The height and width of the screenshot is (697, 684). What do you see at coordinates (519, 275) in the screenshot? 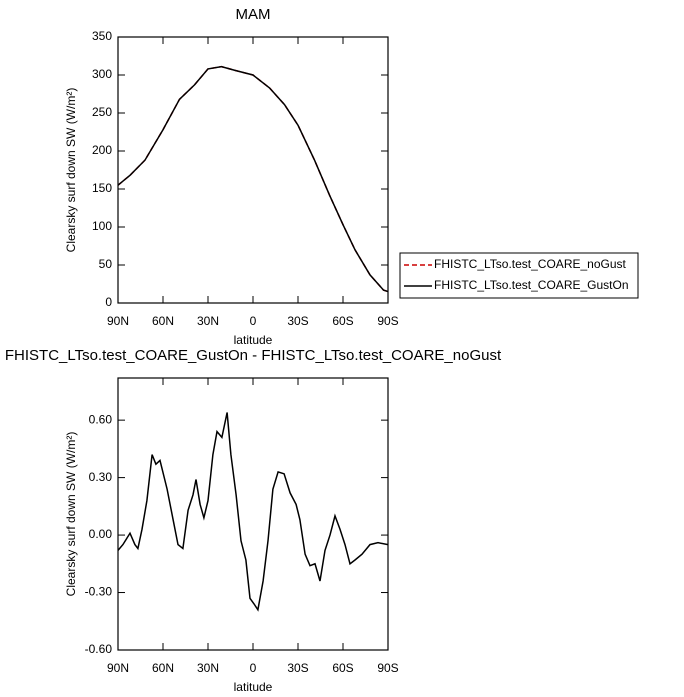
I see `legend-box` at bounding box center [519, 275].